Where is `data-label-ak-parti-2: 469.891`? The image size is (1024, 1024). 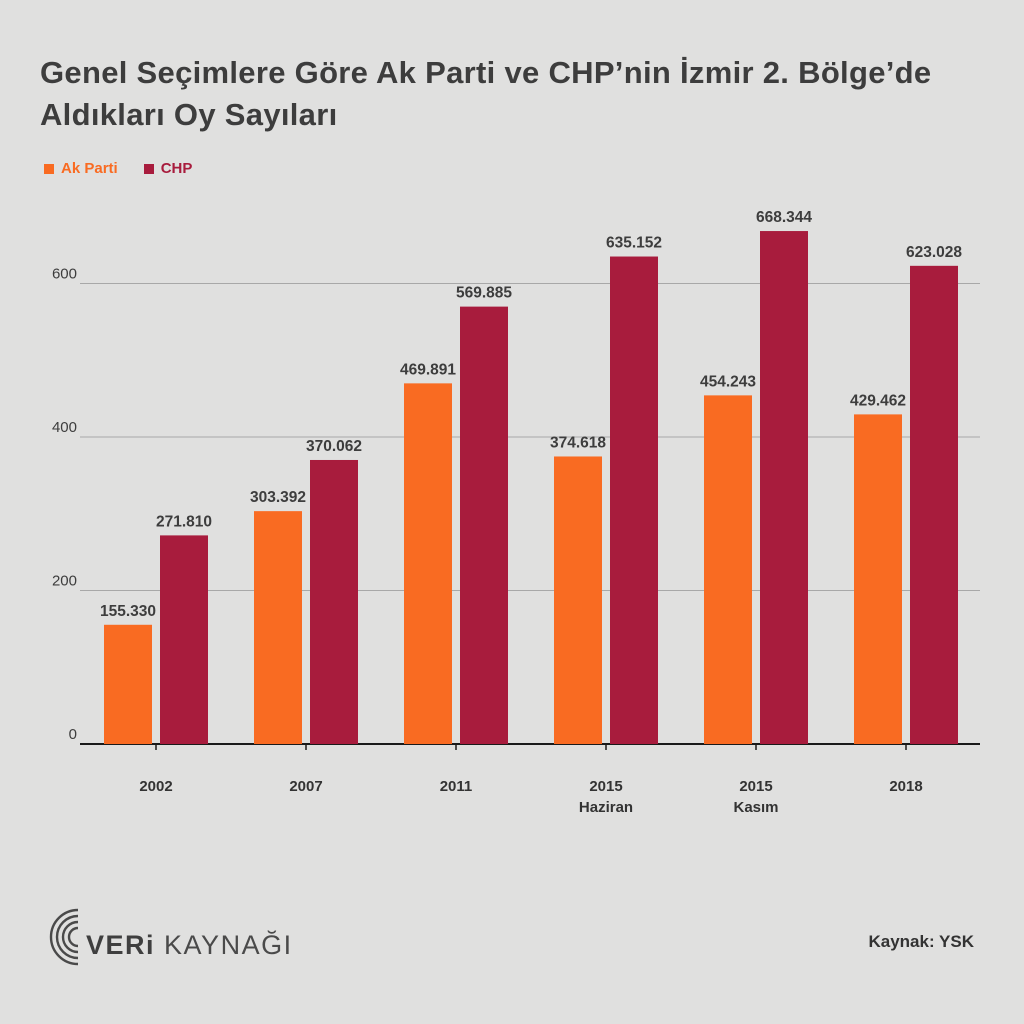 data-label-ak-parti-2: 469.891 is located at coordinates (428, 369).